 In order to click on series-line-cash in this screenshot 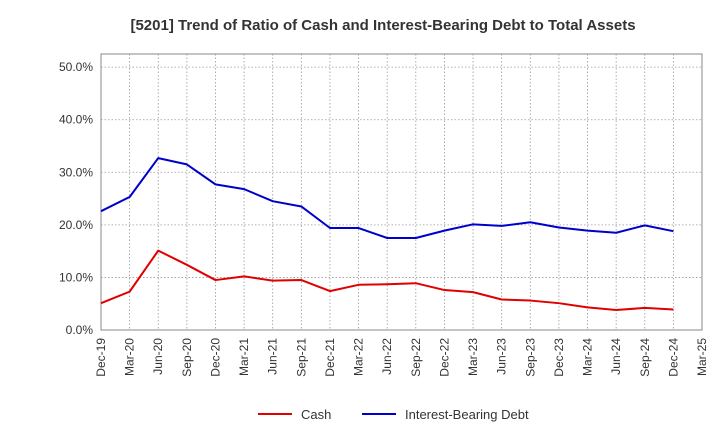, I will do `click(387, 280)`.